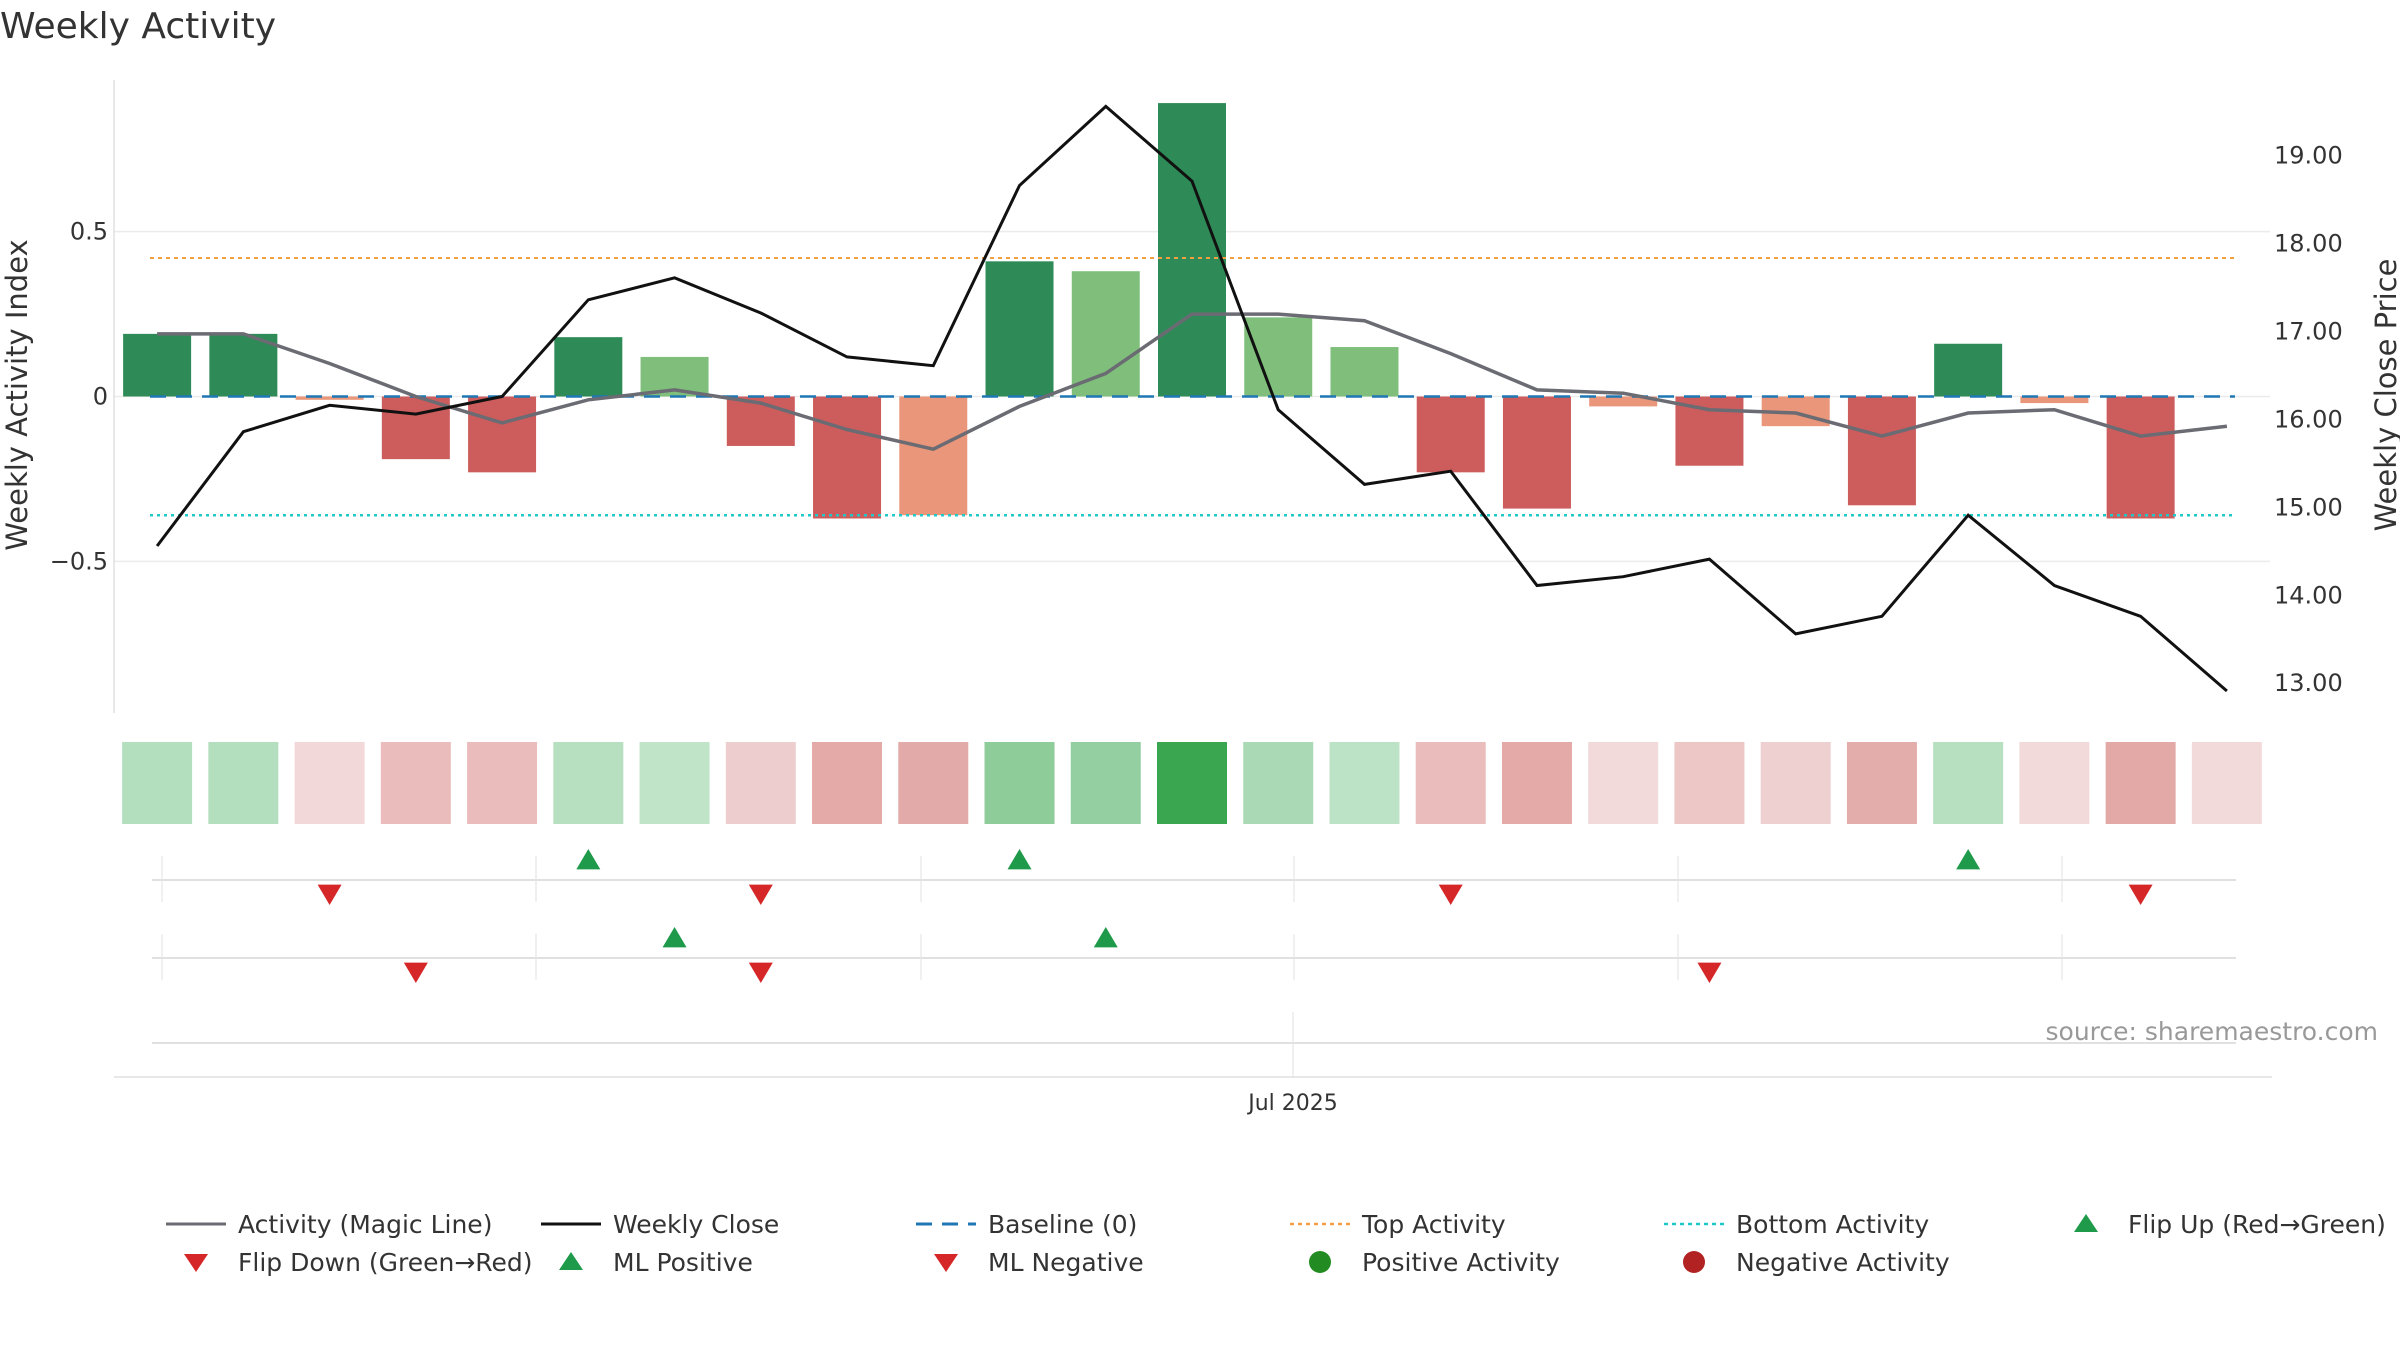  What do you see at coordinates (2308, 683) in the screenshot?
I see `y2-tick-label: 13.00` at bounding box center [2308, 683].